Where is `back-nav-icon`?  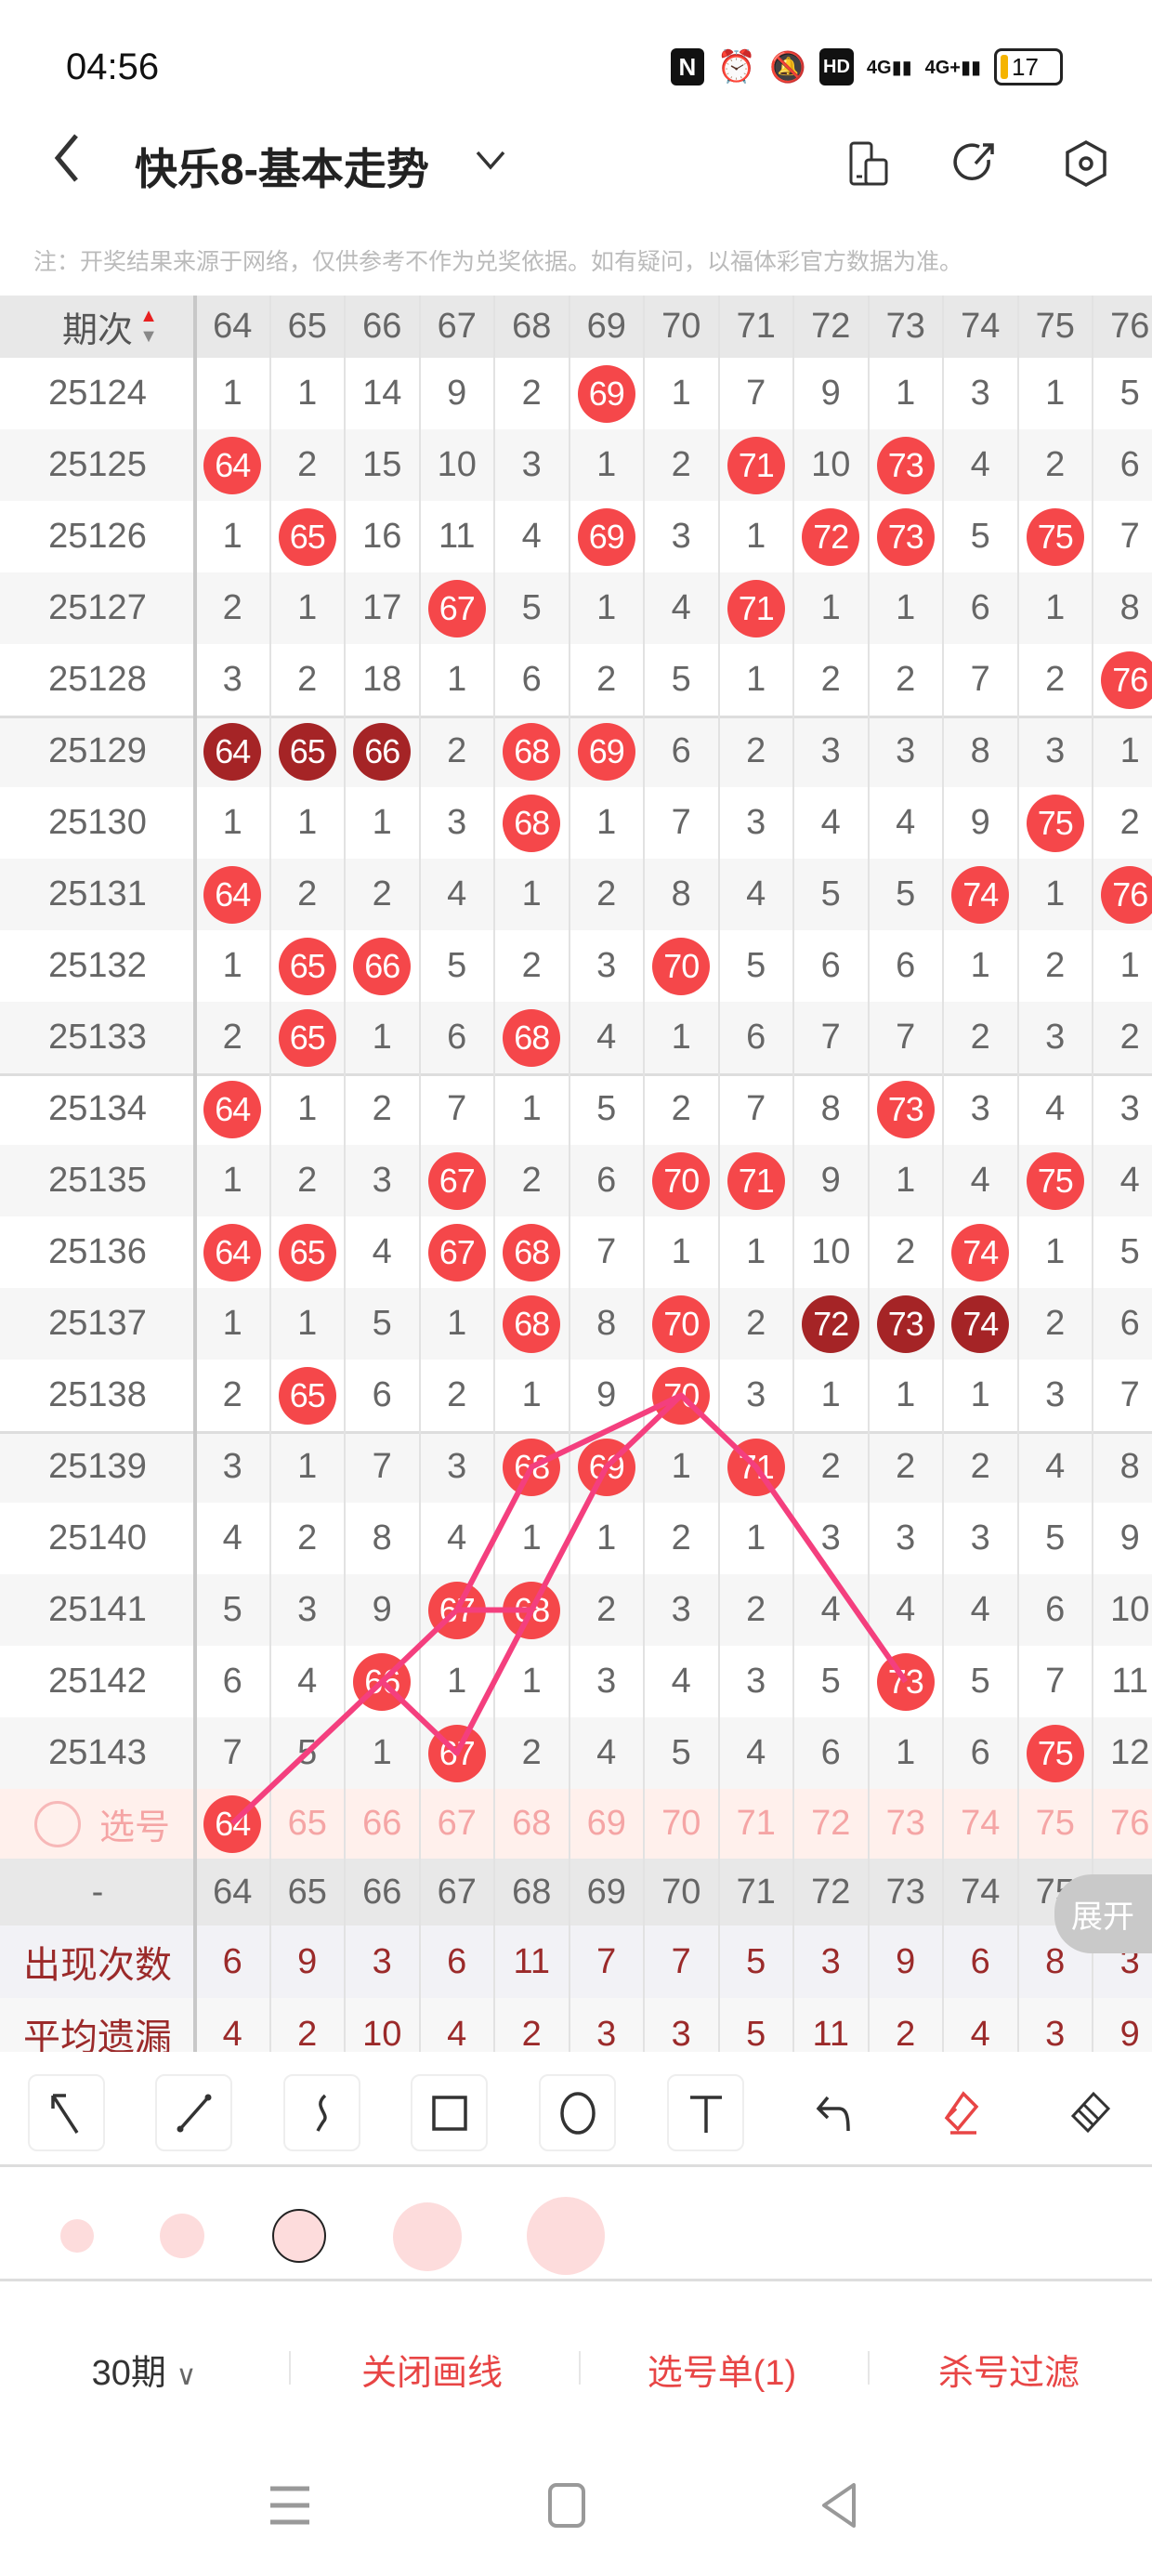
back-nav-icon is located at coordinates (841, 2505).